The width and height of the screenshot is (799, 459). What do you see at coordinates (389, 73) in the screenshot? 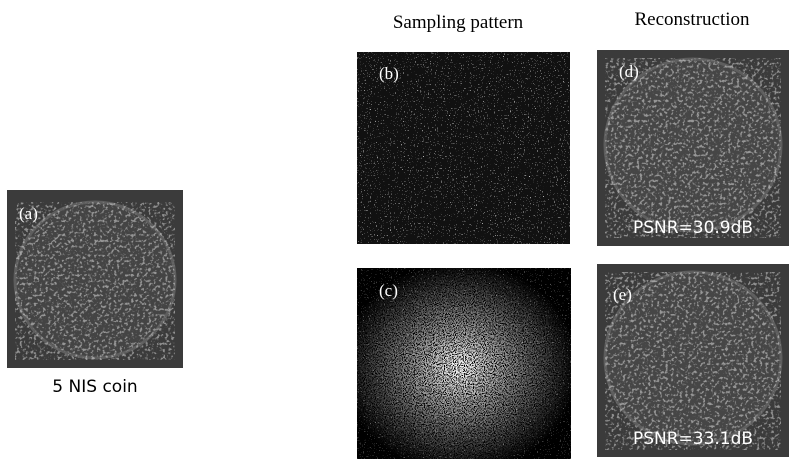
I see `panel-label: (b)` at bounding box center [389, 73].